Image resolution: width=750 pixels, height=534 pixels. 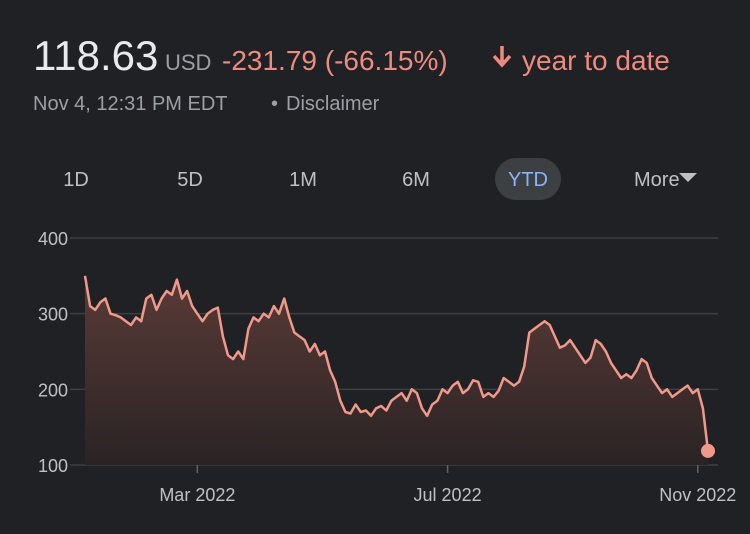 What do you see at coordinates (190, 180) in the screenshot?
I see `tab: 5D` at bounding box center [190, 180].